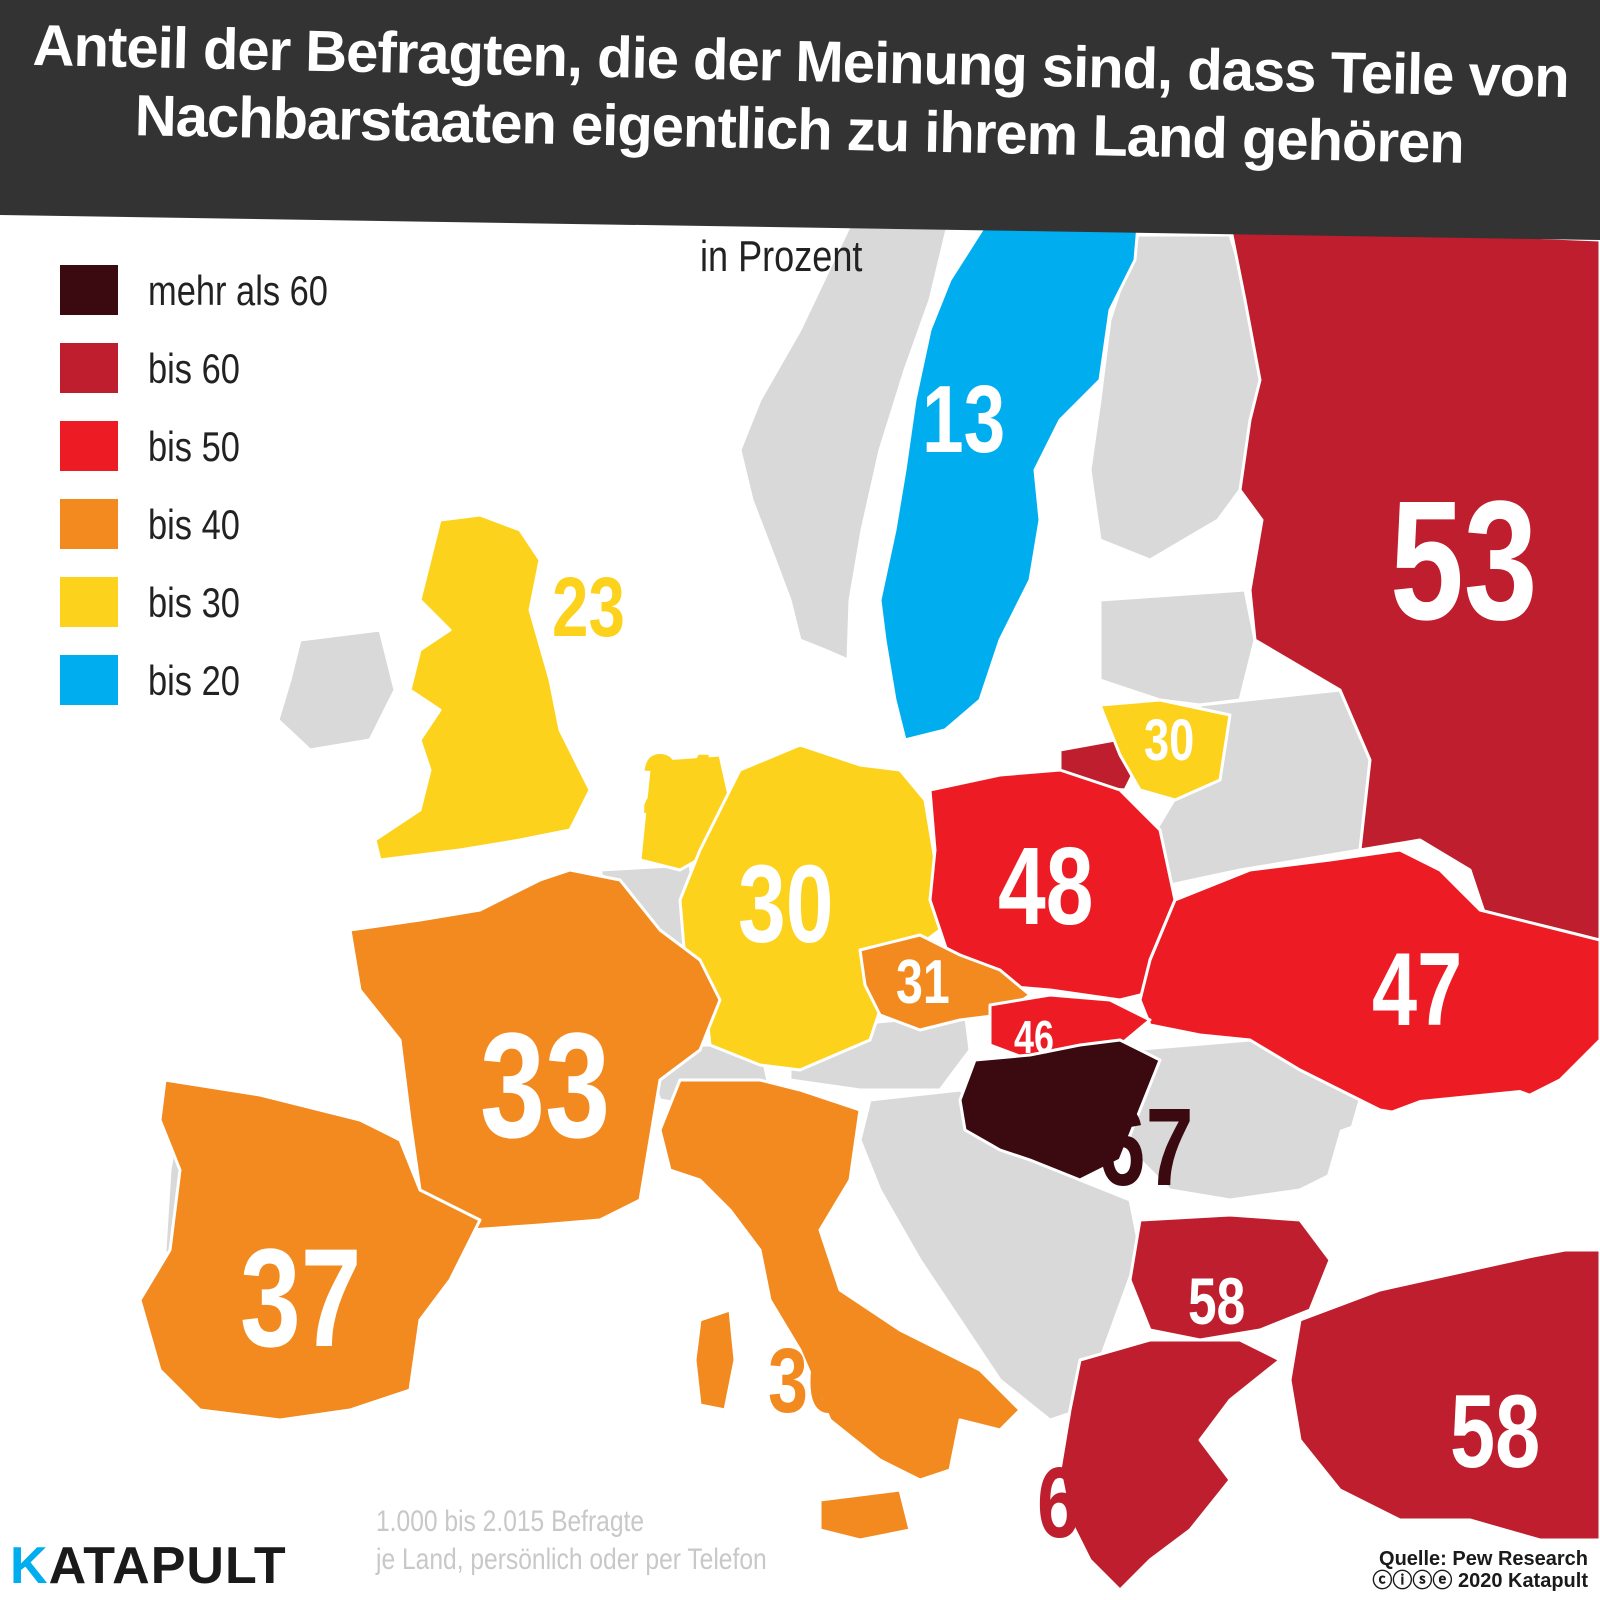 The height and width of the screenshot is (1600, 1600). What do you see at coordinates (865, 1515) in the screenshot?
I see `country-italy-sicily` at bounding box center [865, 1515].